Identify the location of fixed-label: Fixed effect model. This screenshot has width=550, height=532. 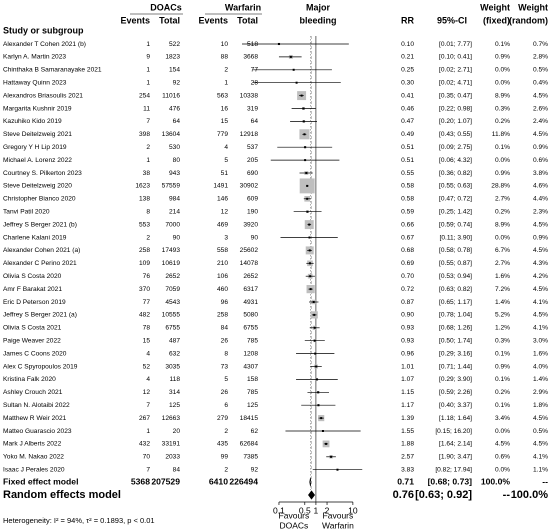
(40, 481).